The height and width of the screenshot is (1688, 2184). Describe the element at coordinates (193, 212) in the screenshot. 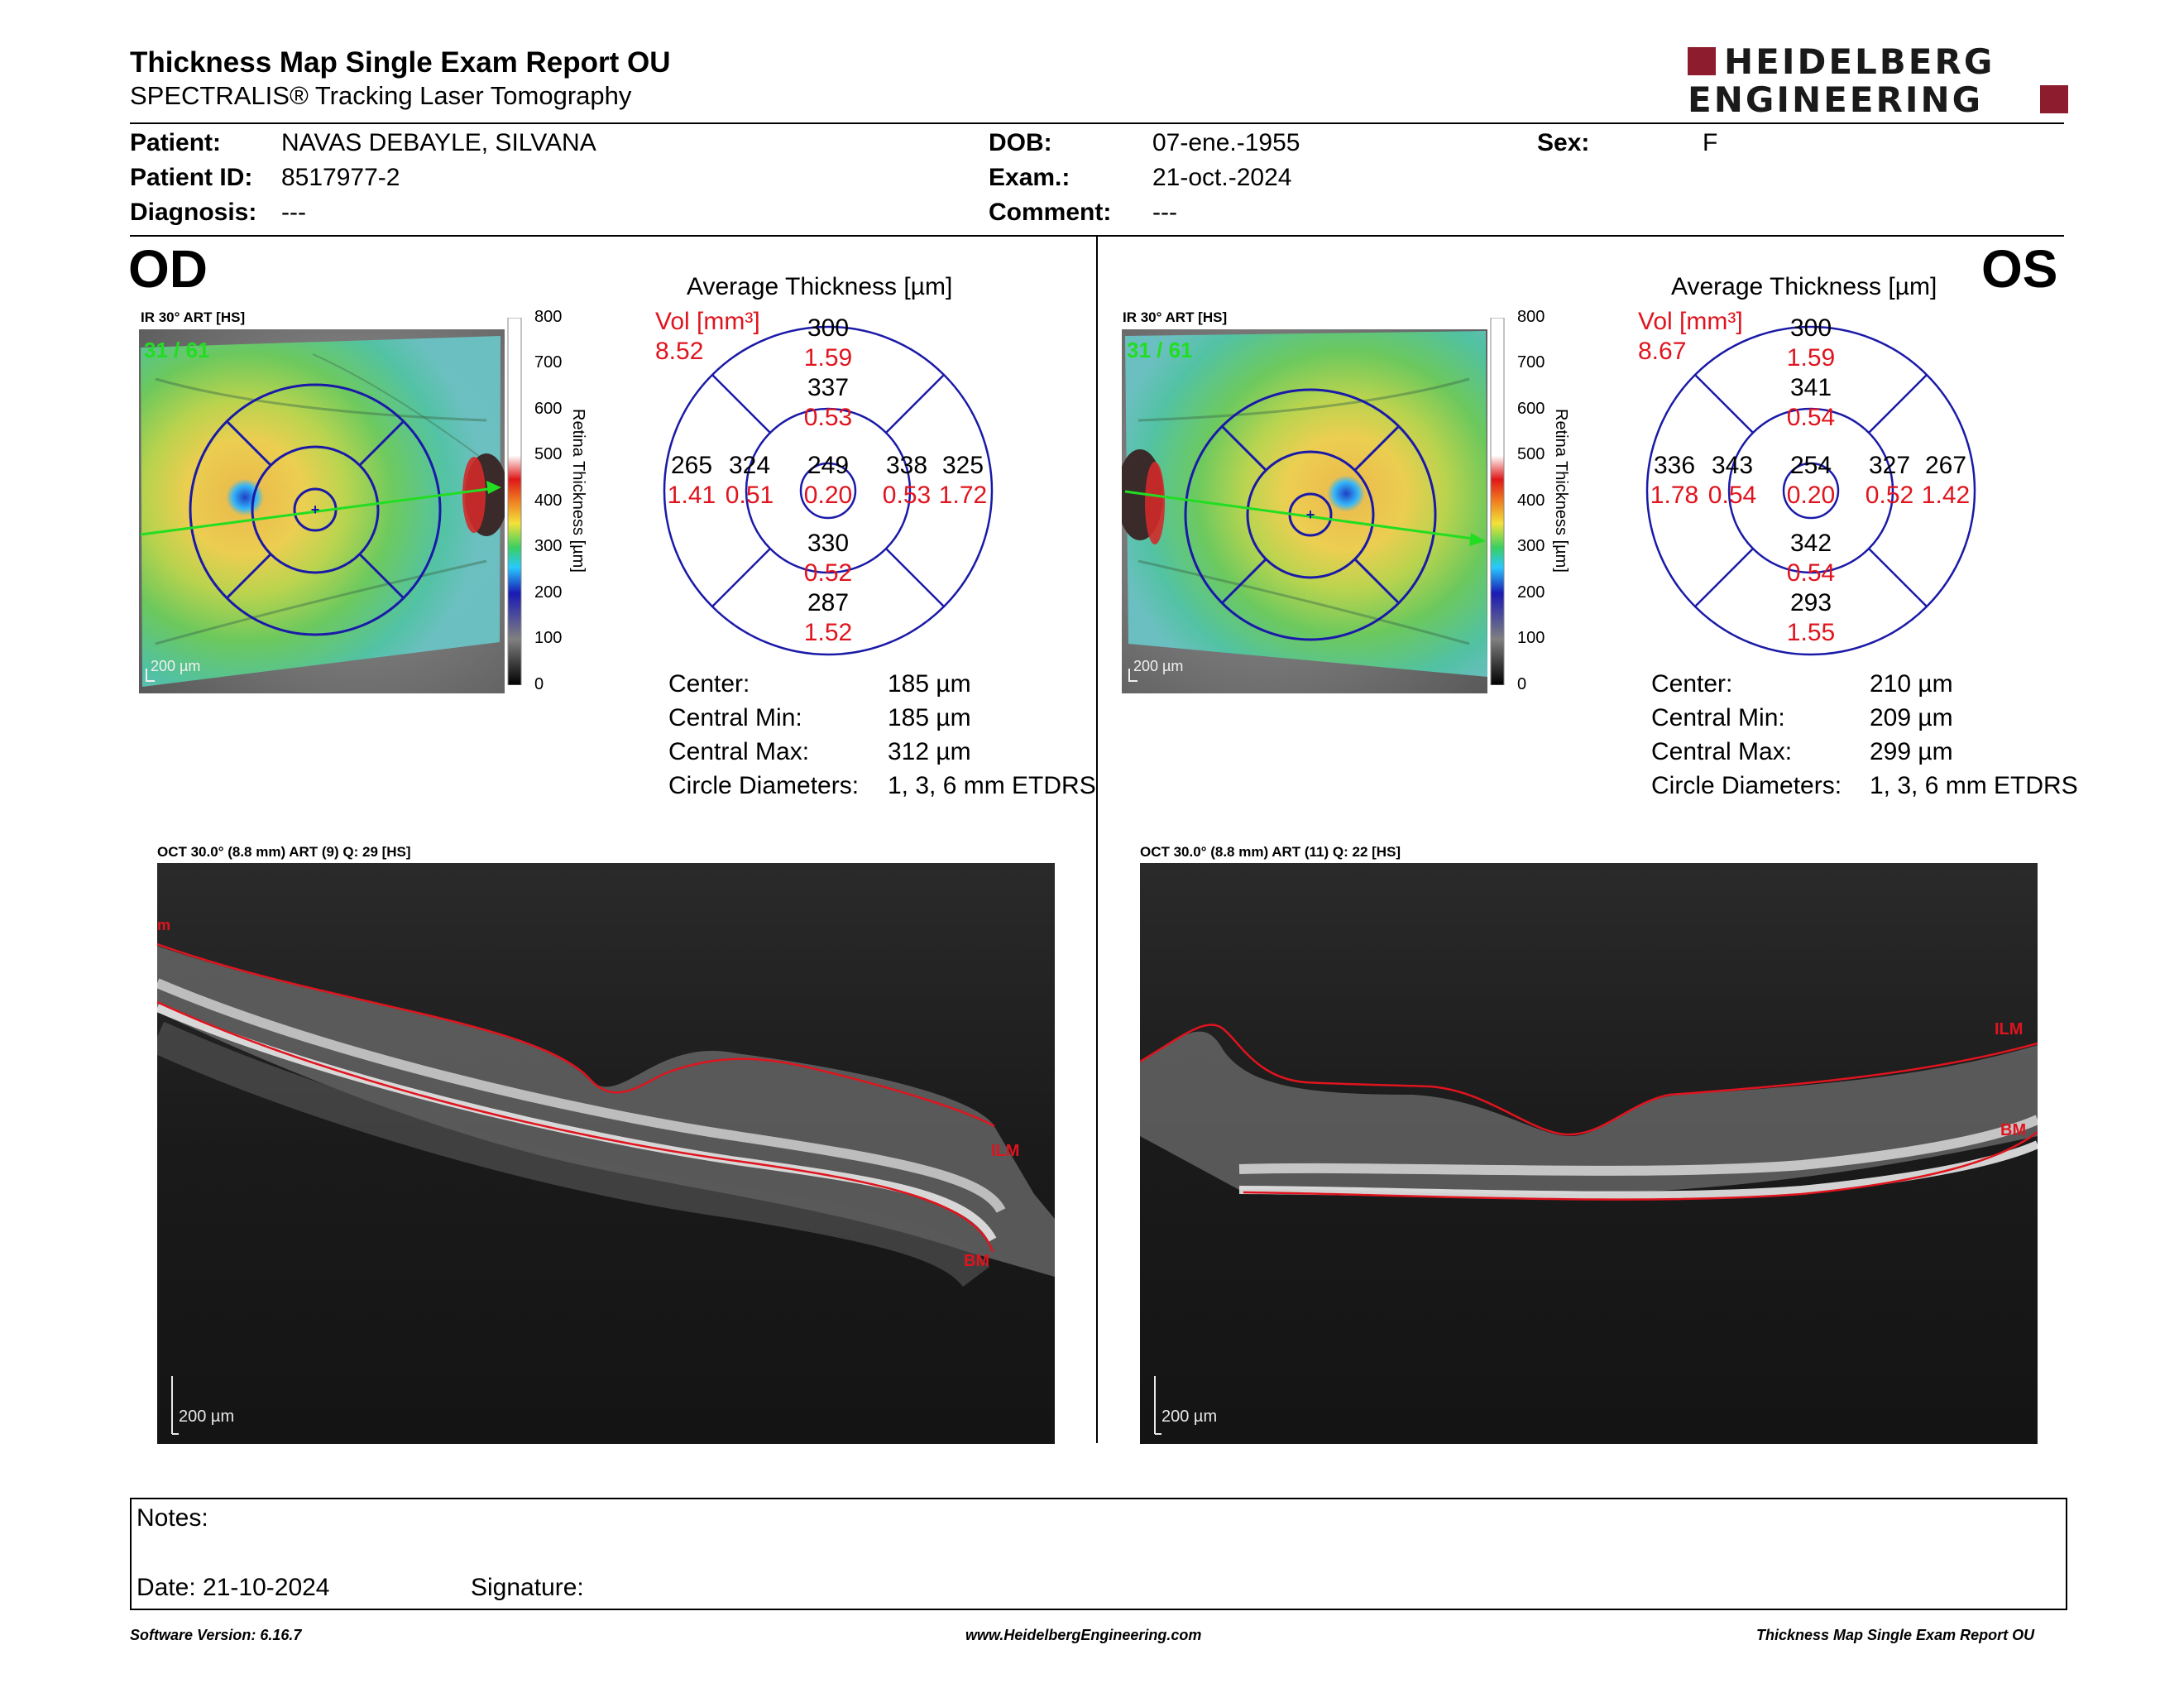

I see `diagnosis-label: Diagnosis:` at that location.